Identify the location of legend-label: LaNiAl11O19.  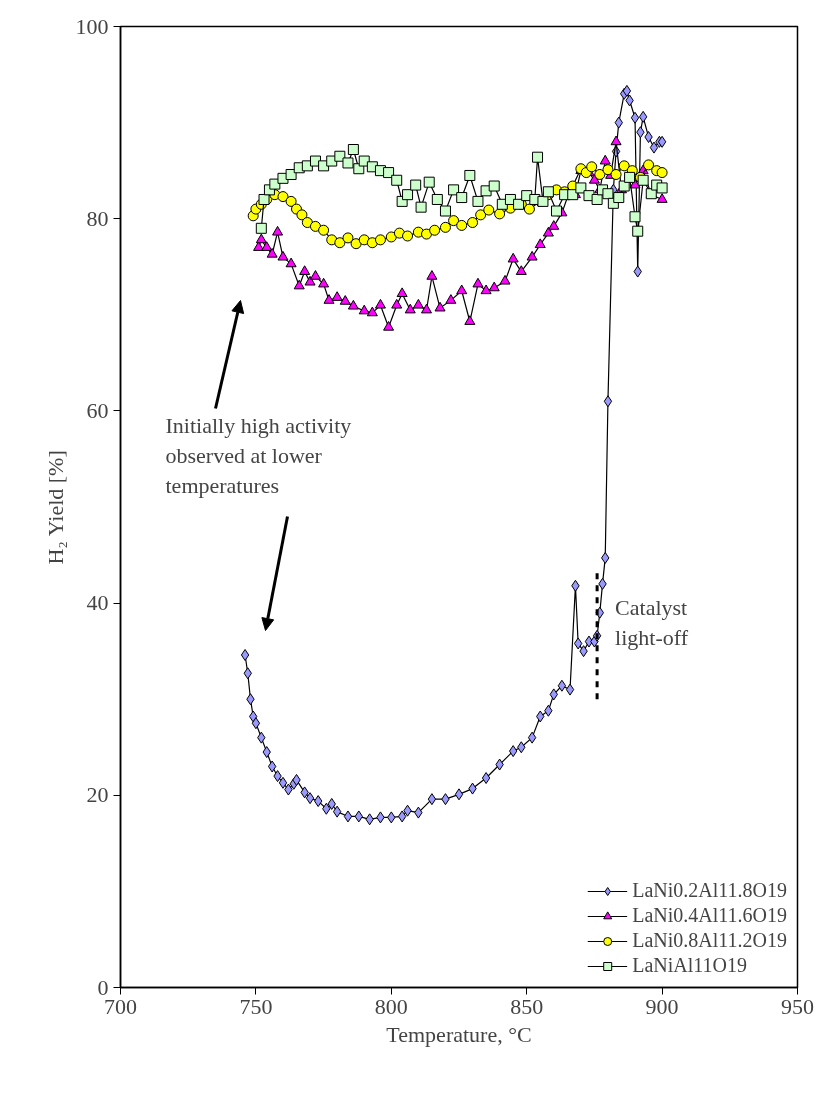
(689, 965).